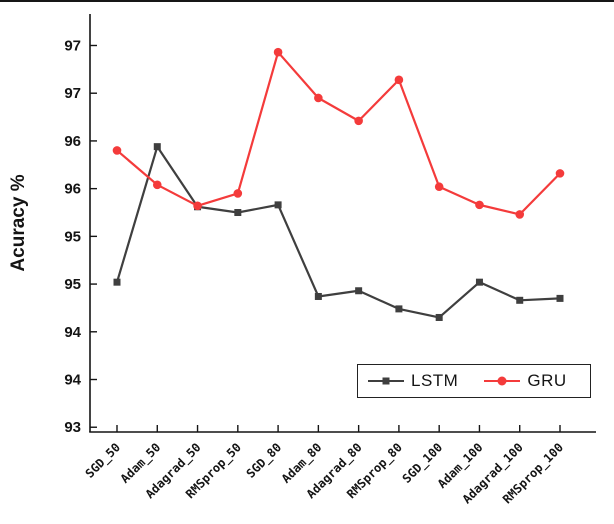 The width and height of the screenshot is (614, 524). I want to click on y-tick-label: 93, so click(72, 427).